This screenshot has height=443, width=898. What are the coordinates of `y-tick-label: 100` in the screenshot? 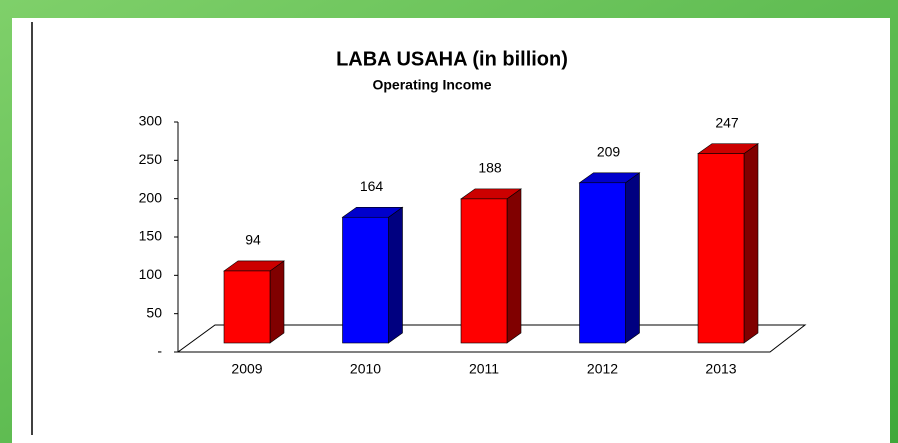 It's located at (151, 274).